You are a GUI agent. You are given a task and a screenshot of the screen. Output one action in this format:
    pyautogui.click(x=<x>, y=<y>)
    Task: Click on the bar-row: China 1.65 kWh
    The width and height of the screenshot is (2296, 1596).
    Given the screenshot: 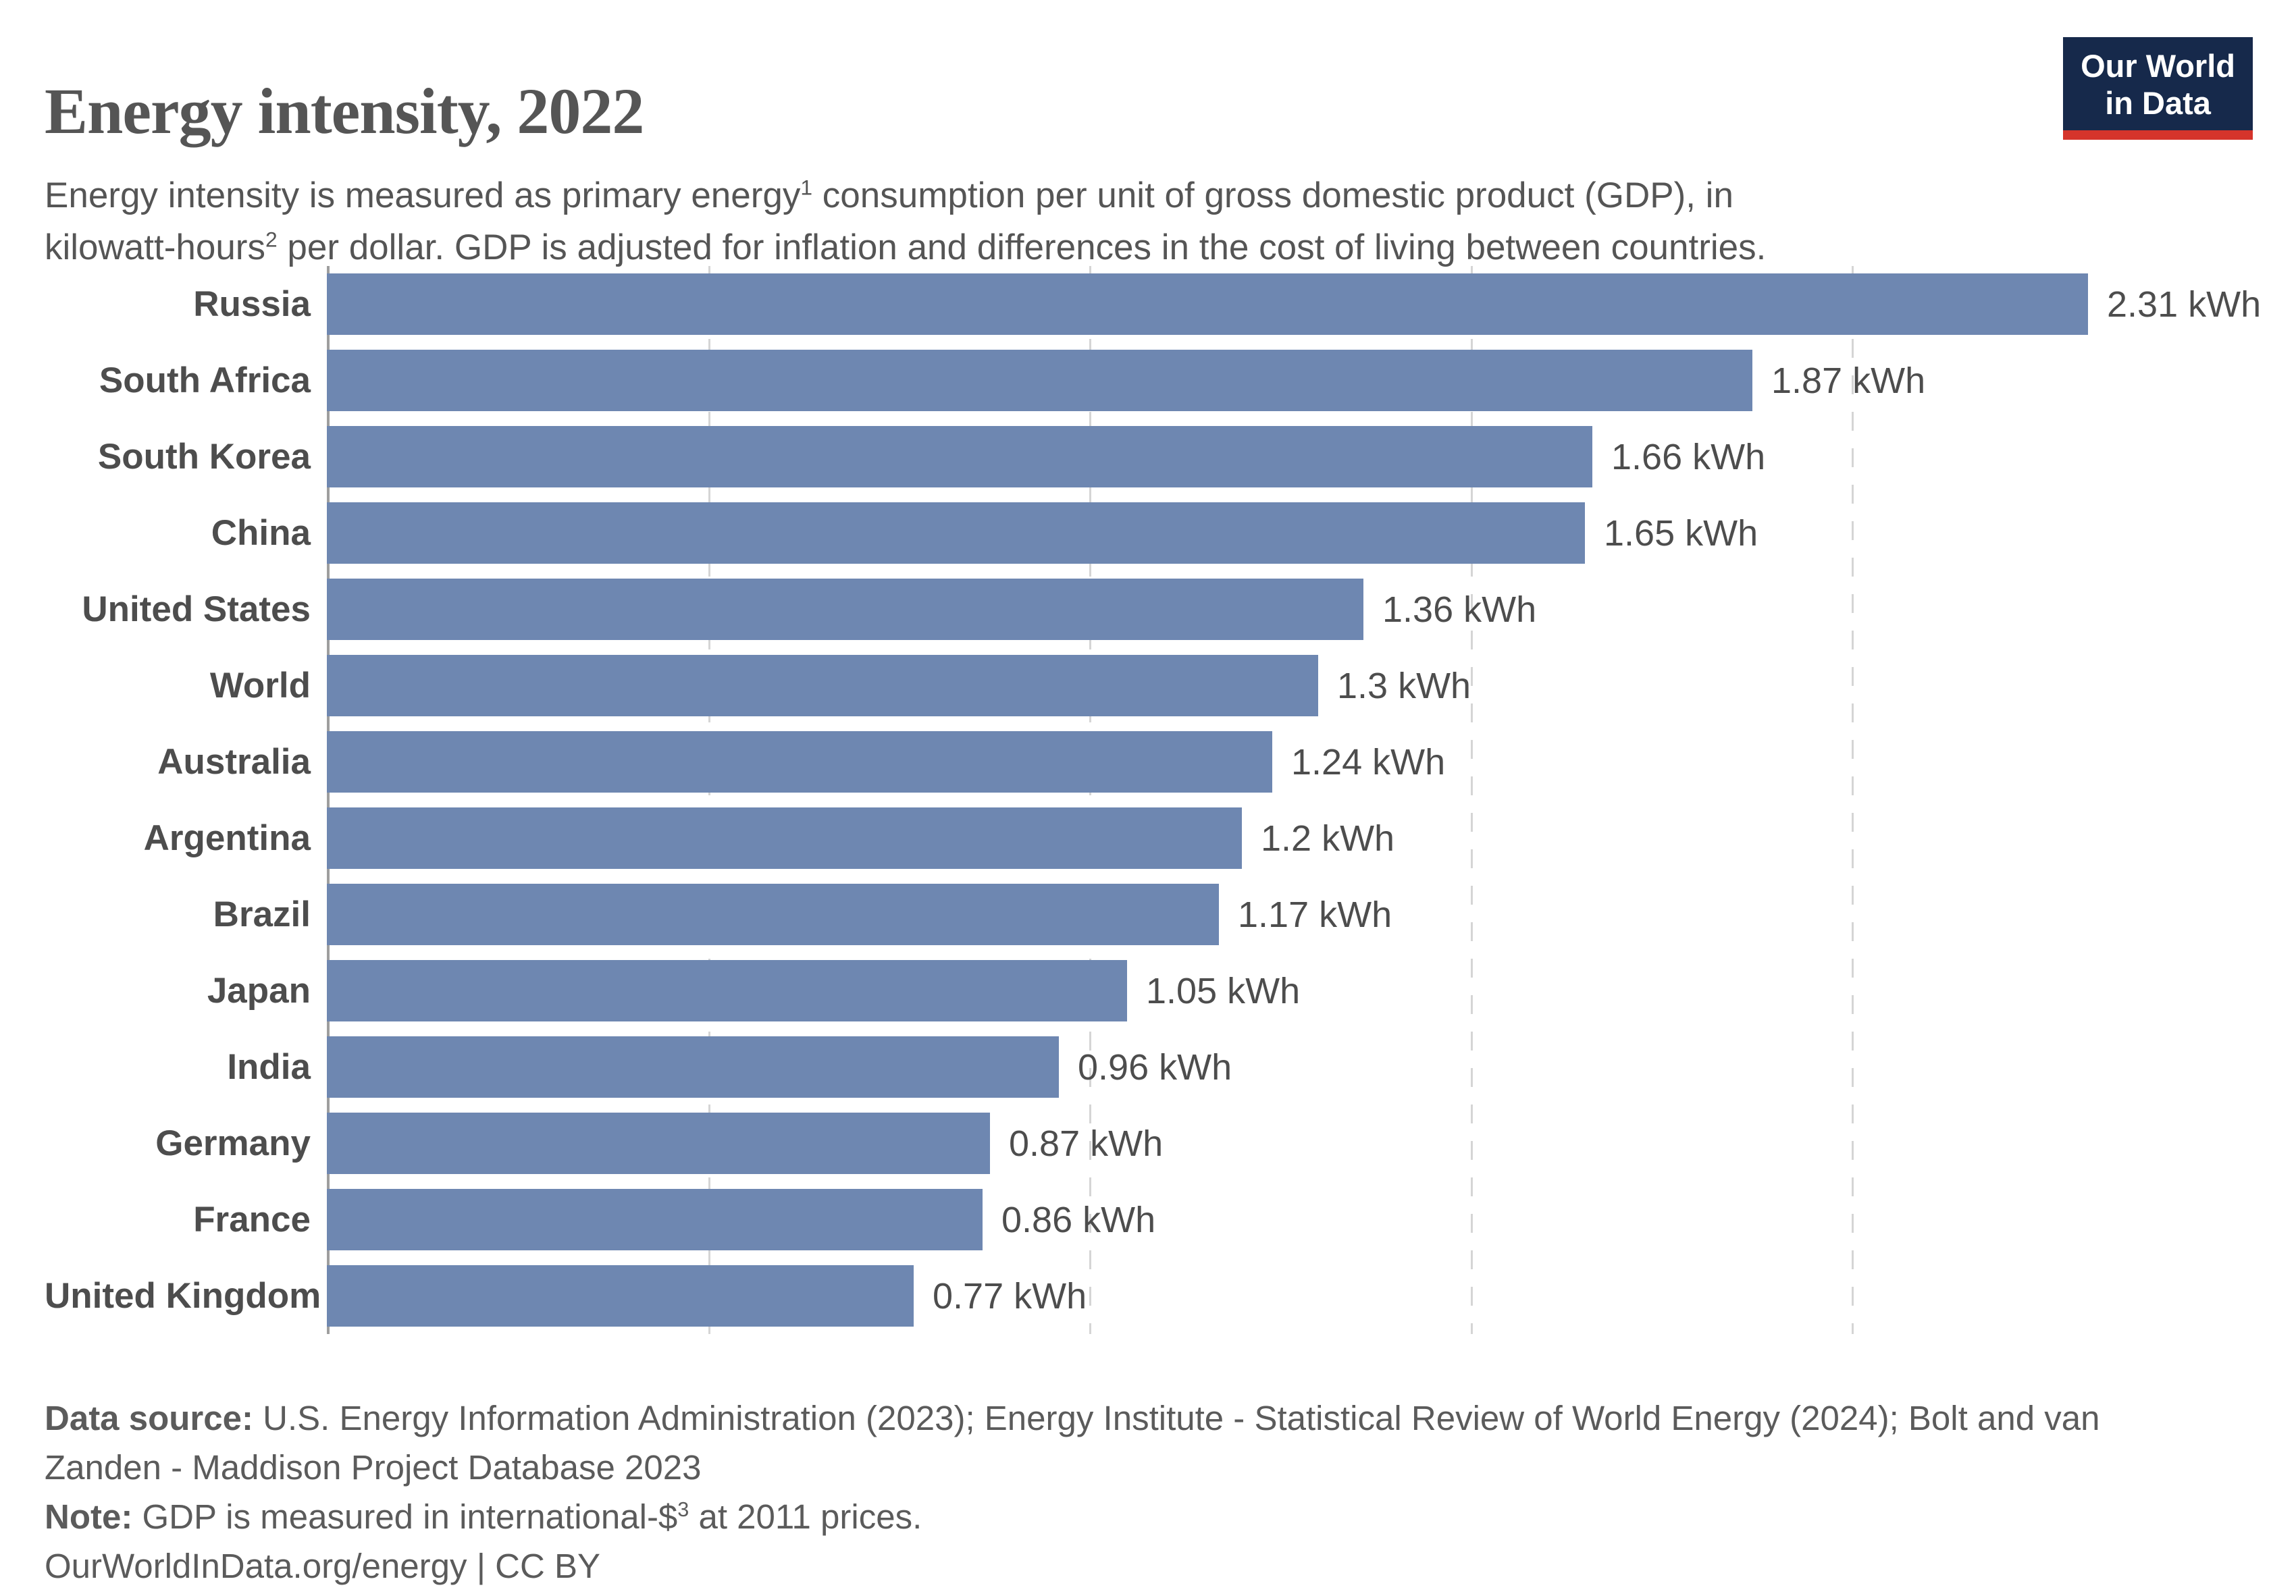 What is the action you would take?
    pyautogui.click(x=1148, y=533)
    